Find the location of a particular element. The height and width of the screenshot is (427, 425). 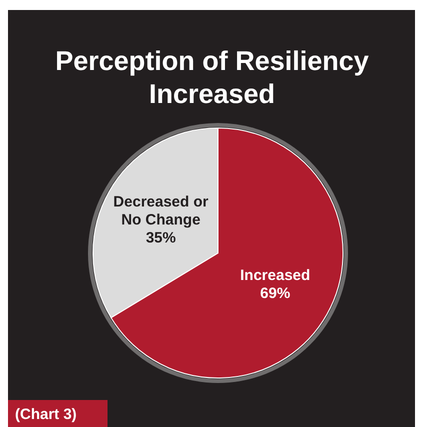

slice-label: Decreased or No Change is located at coordinates (161, 211).